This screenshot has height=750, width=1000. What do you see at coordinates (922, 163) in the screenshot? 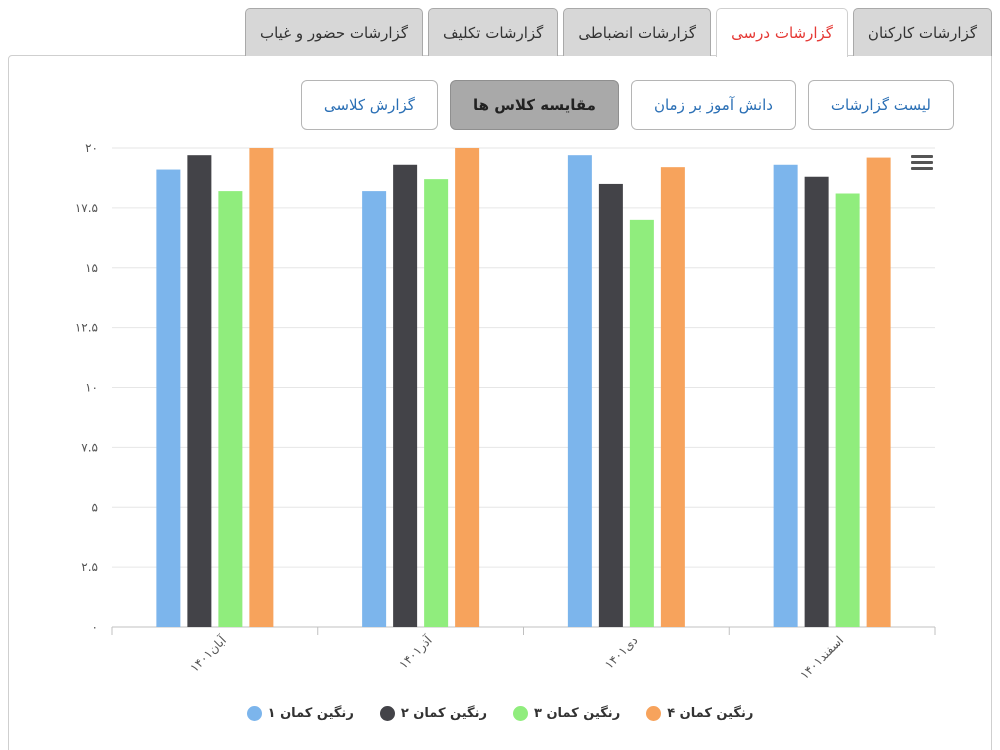
I see `hamburger-menu-icon` at bounding box center [922, 163].